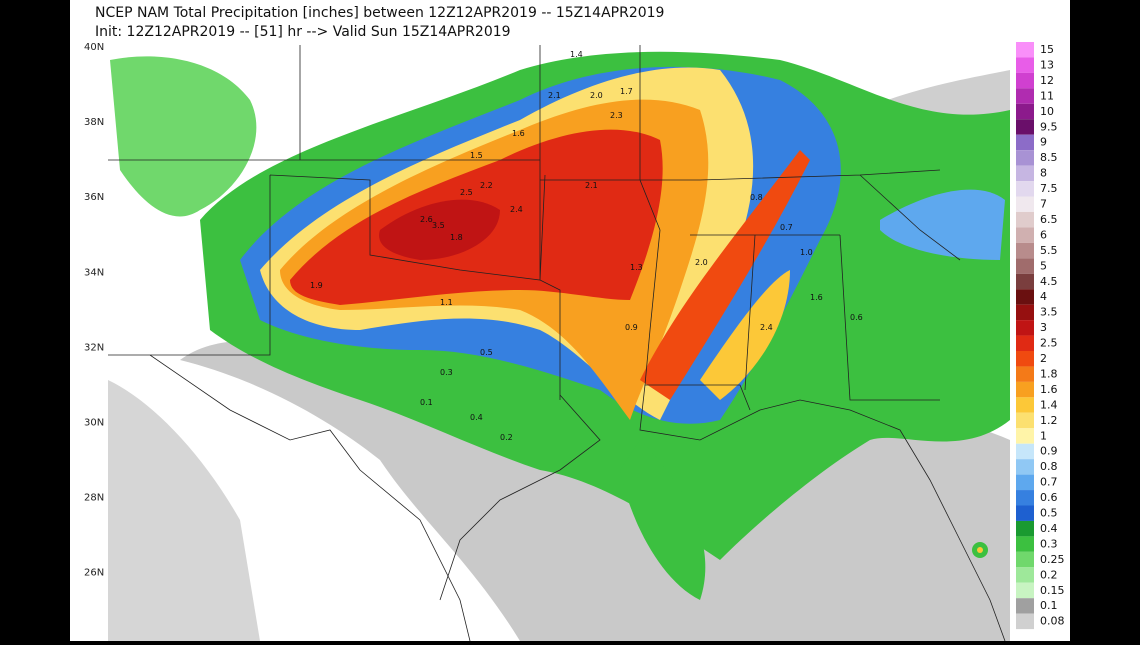  Describe the element at coordinates (1049, 126) in the screenshot. I see `colorbar-label: 9.5` at that location.